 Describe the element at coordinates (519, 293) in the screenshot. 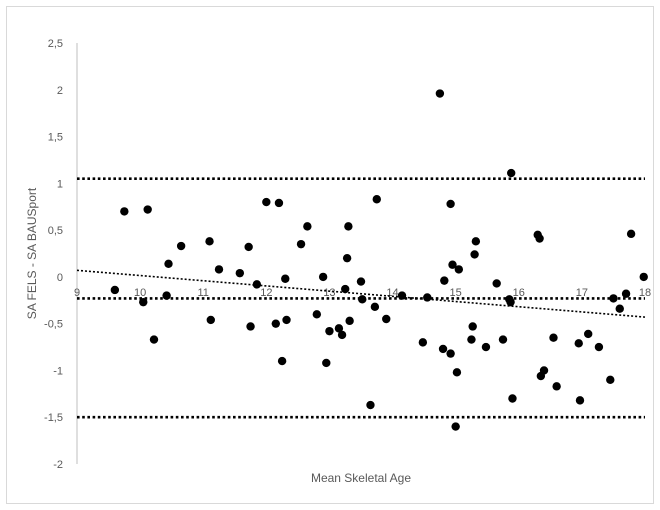

I see `x-tick-label: 16` at that location.